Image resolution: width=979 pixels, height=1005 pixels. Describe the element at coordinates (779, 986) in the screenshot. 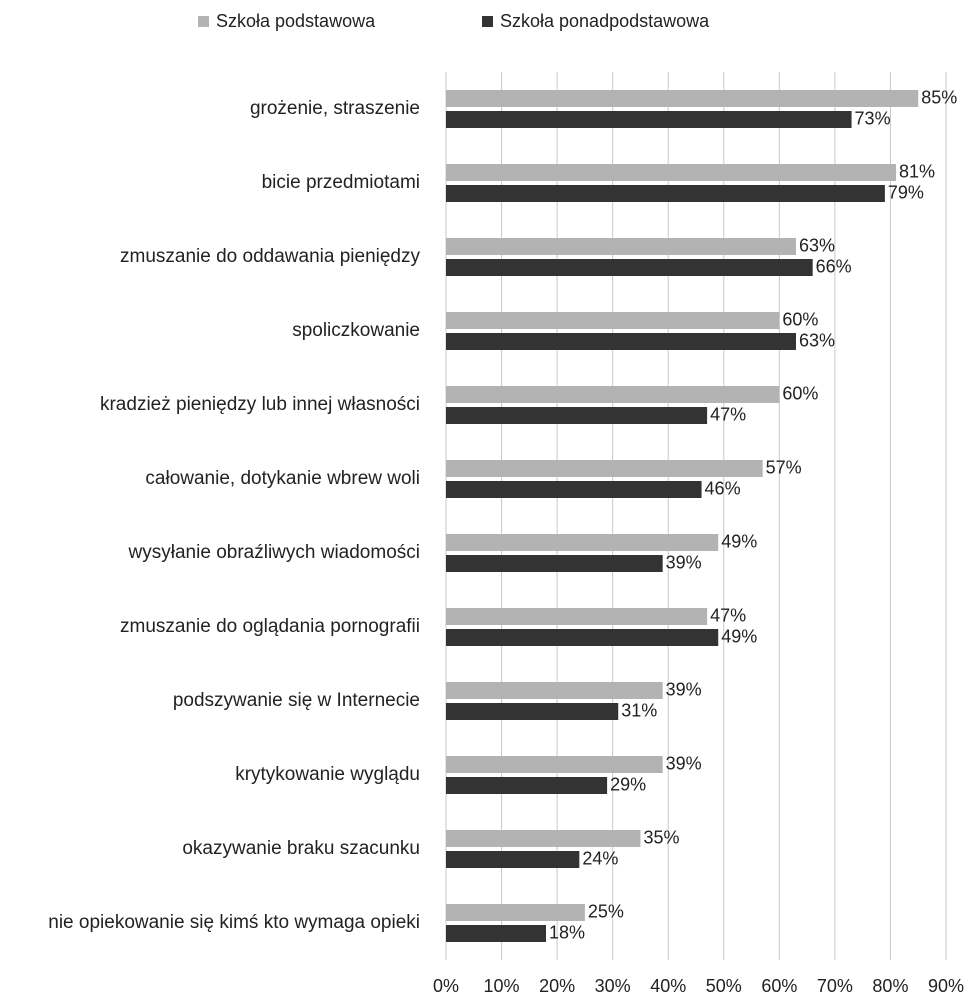

I see `x-tick-label: 60%` at that location.